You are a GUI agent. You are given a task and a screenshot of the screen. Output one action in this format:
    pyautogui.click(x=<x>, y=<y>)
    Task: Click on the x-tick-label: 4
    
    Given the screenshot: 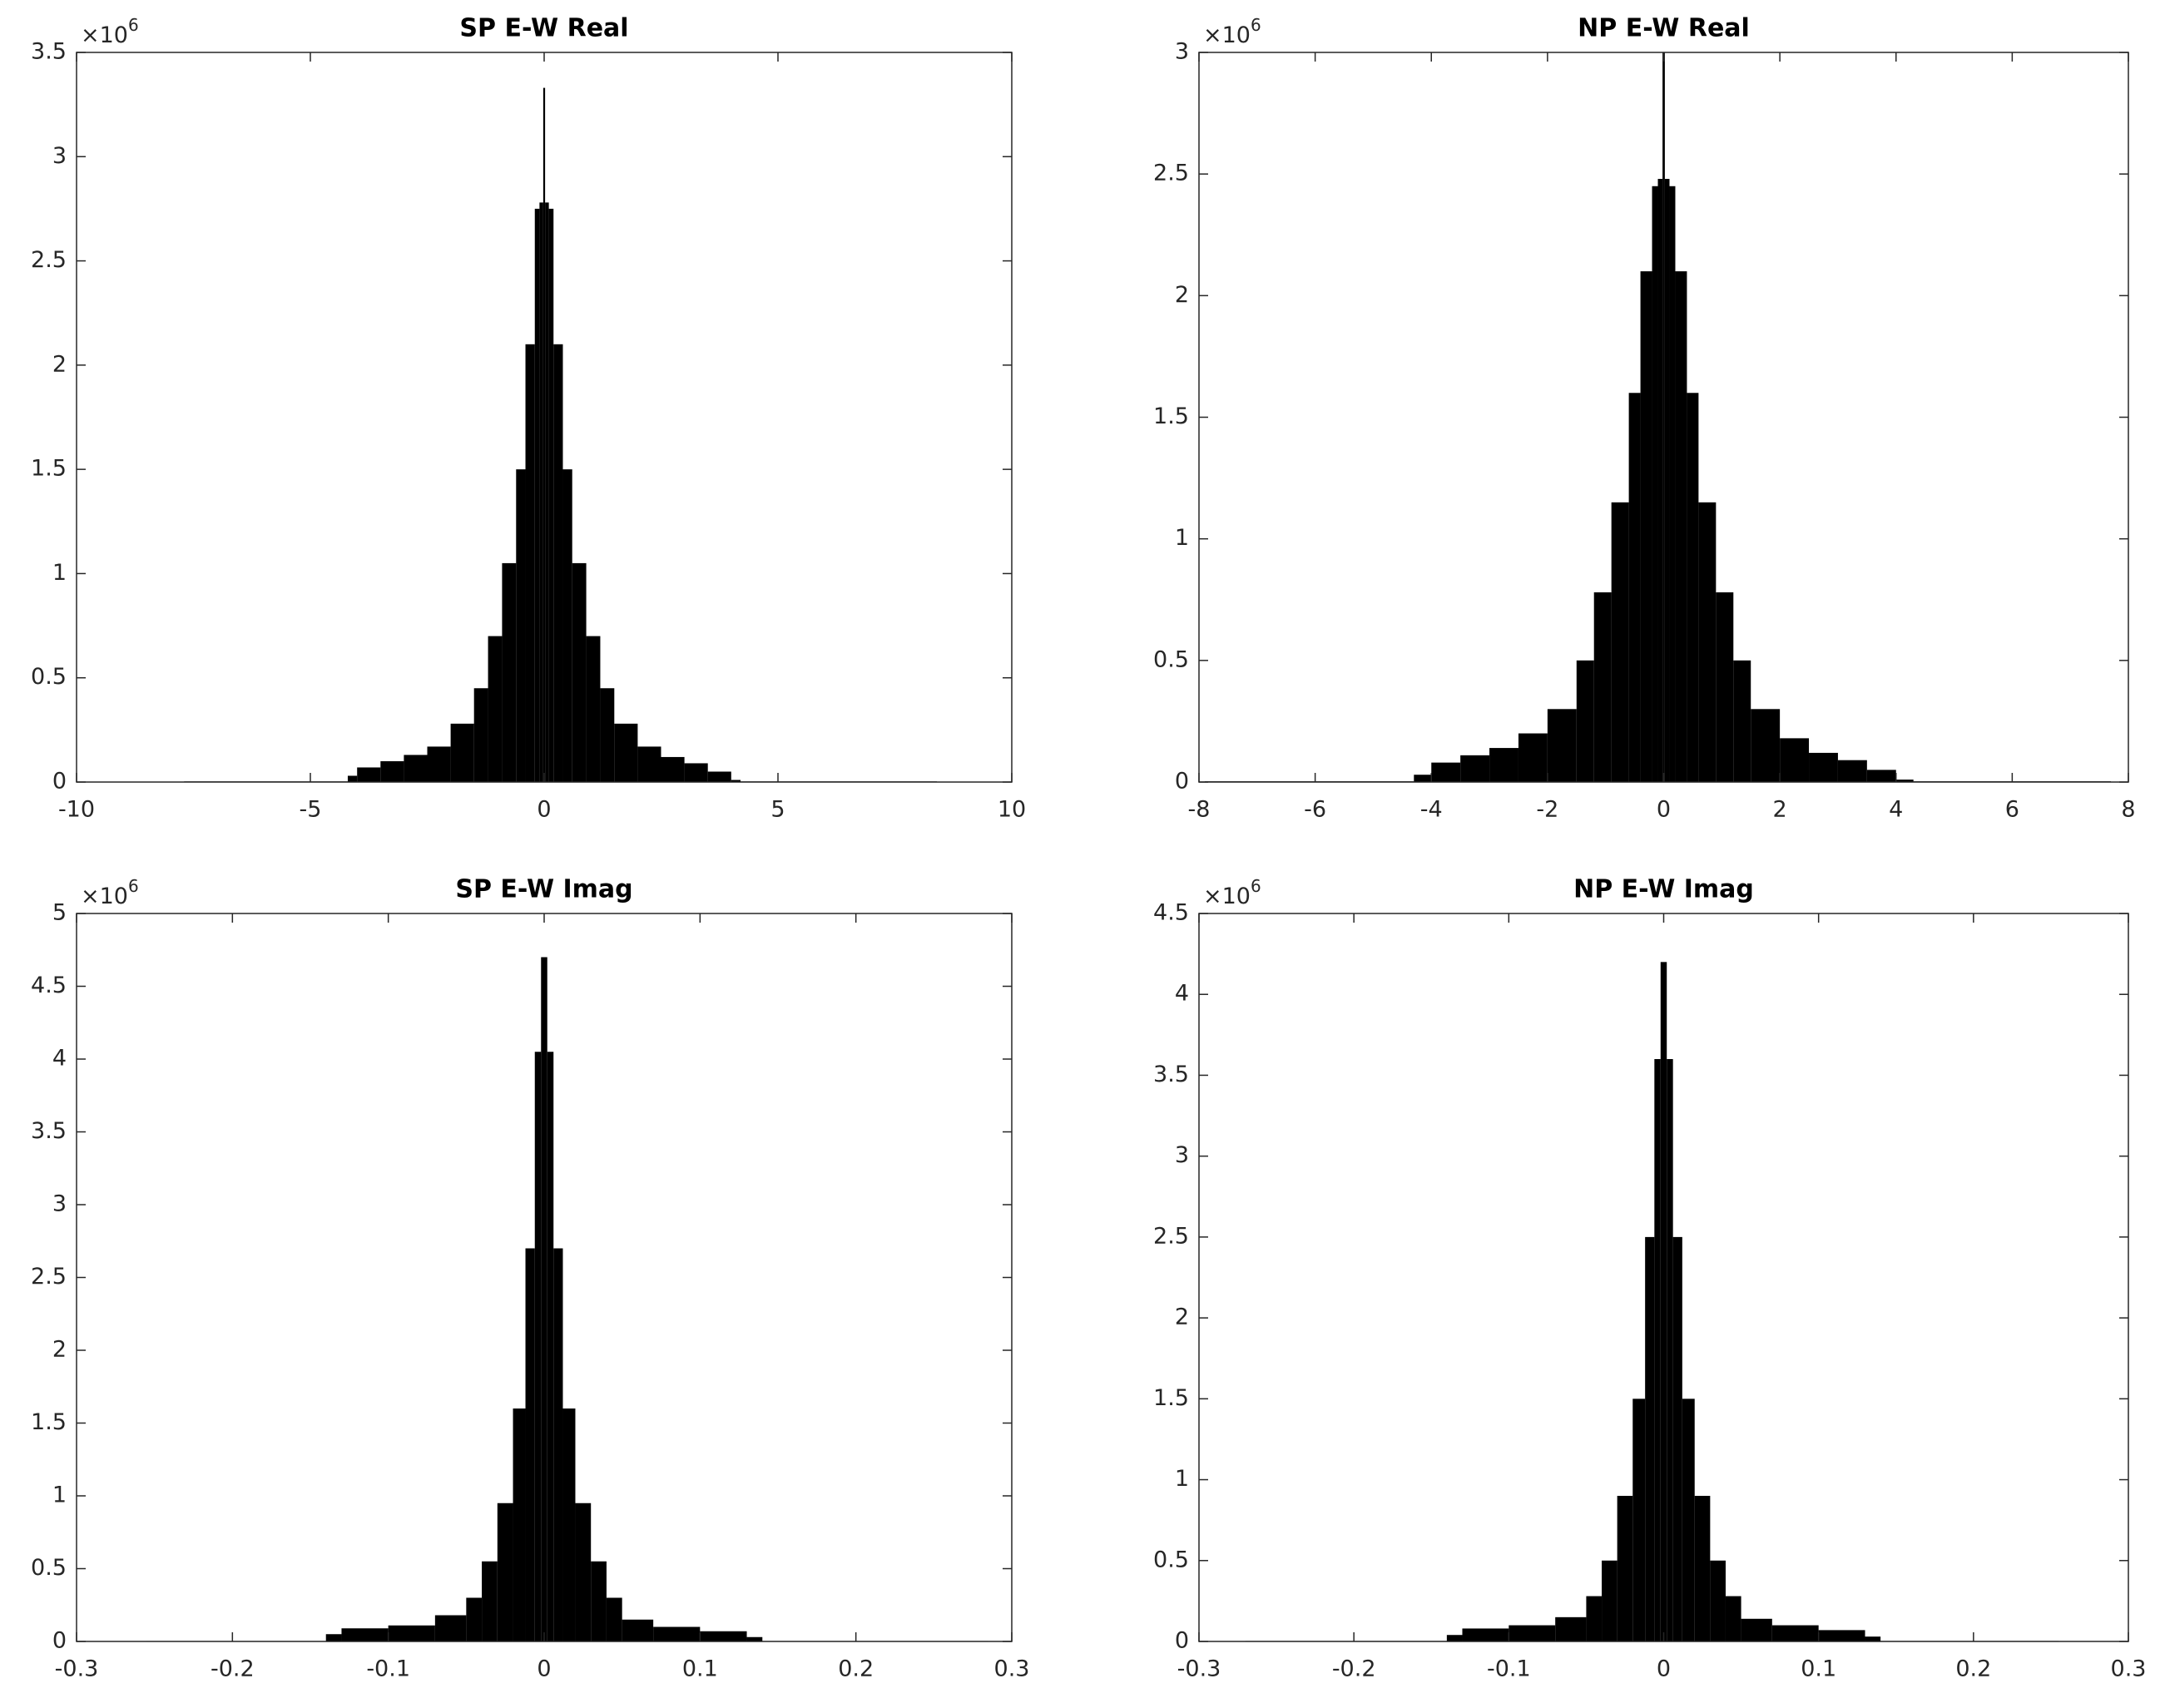 What is the action you would take?
    pyautogui.click(x=1896, y=810)
    